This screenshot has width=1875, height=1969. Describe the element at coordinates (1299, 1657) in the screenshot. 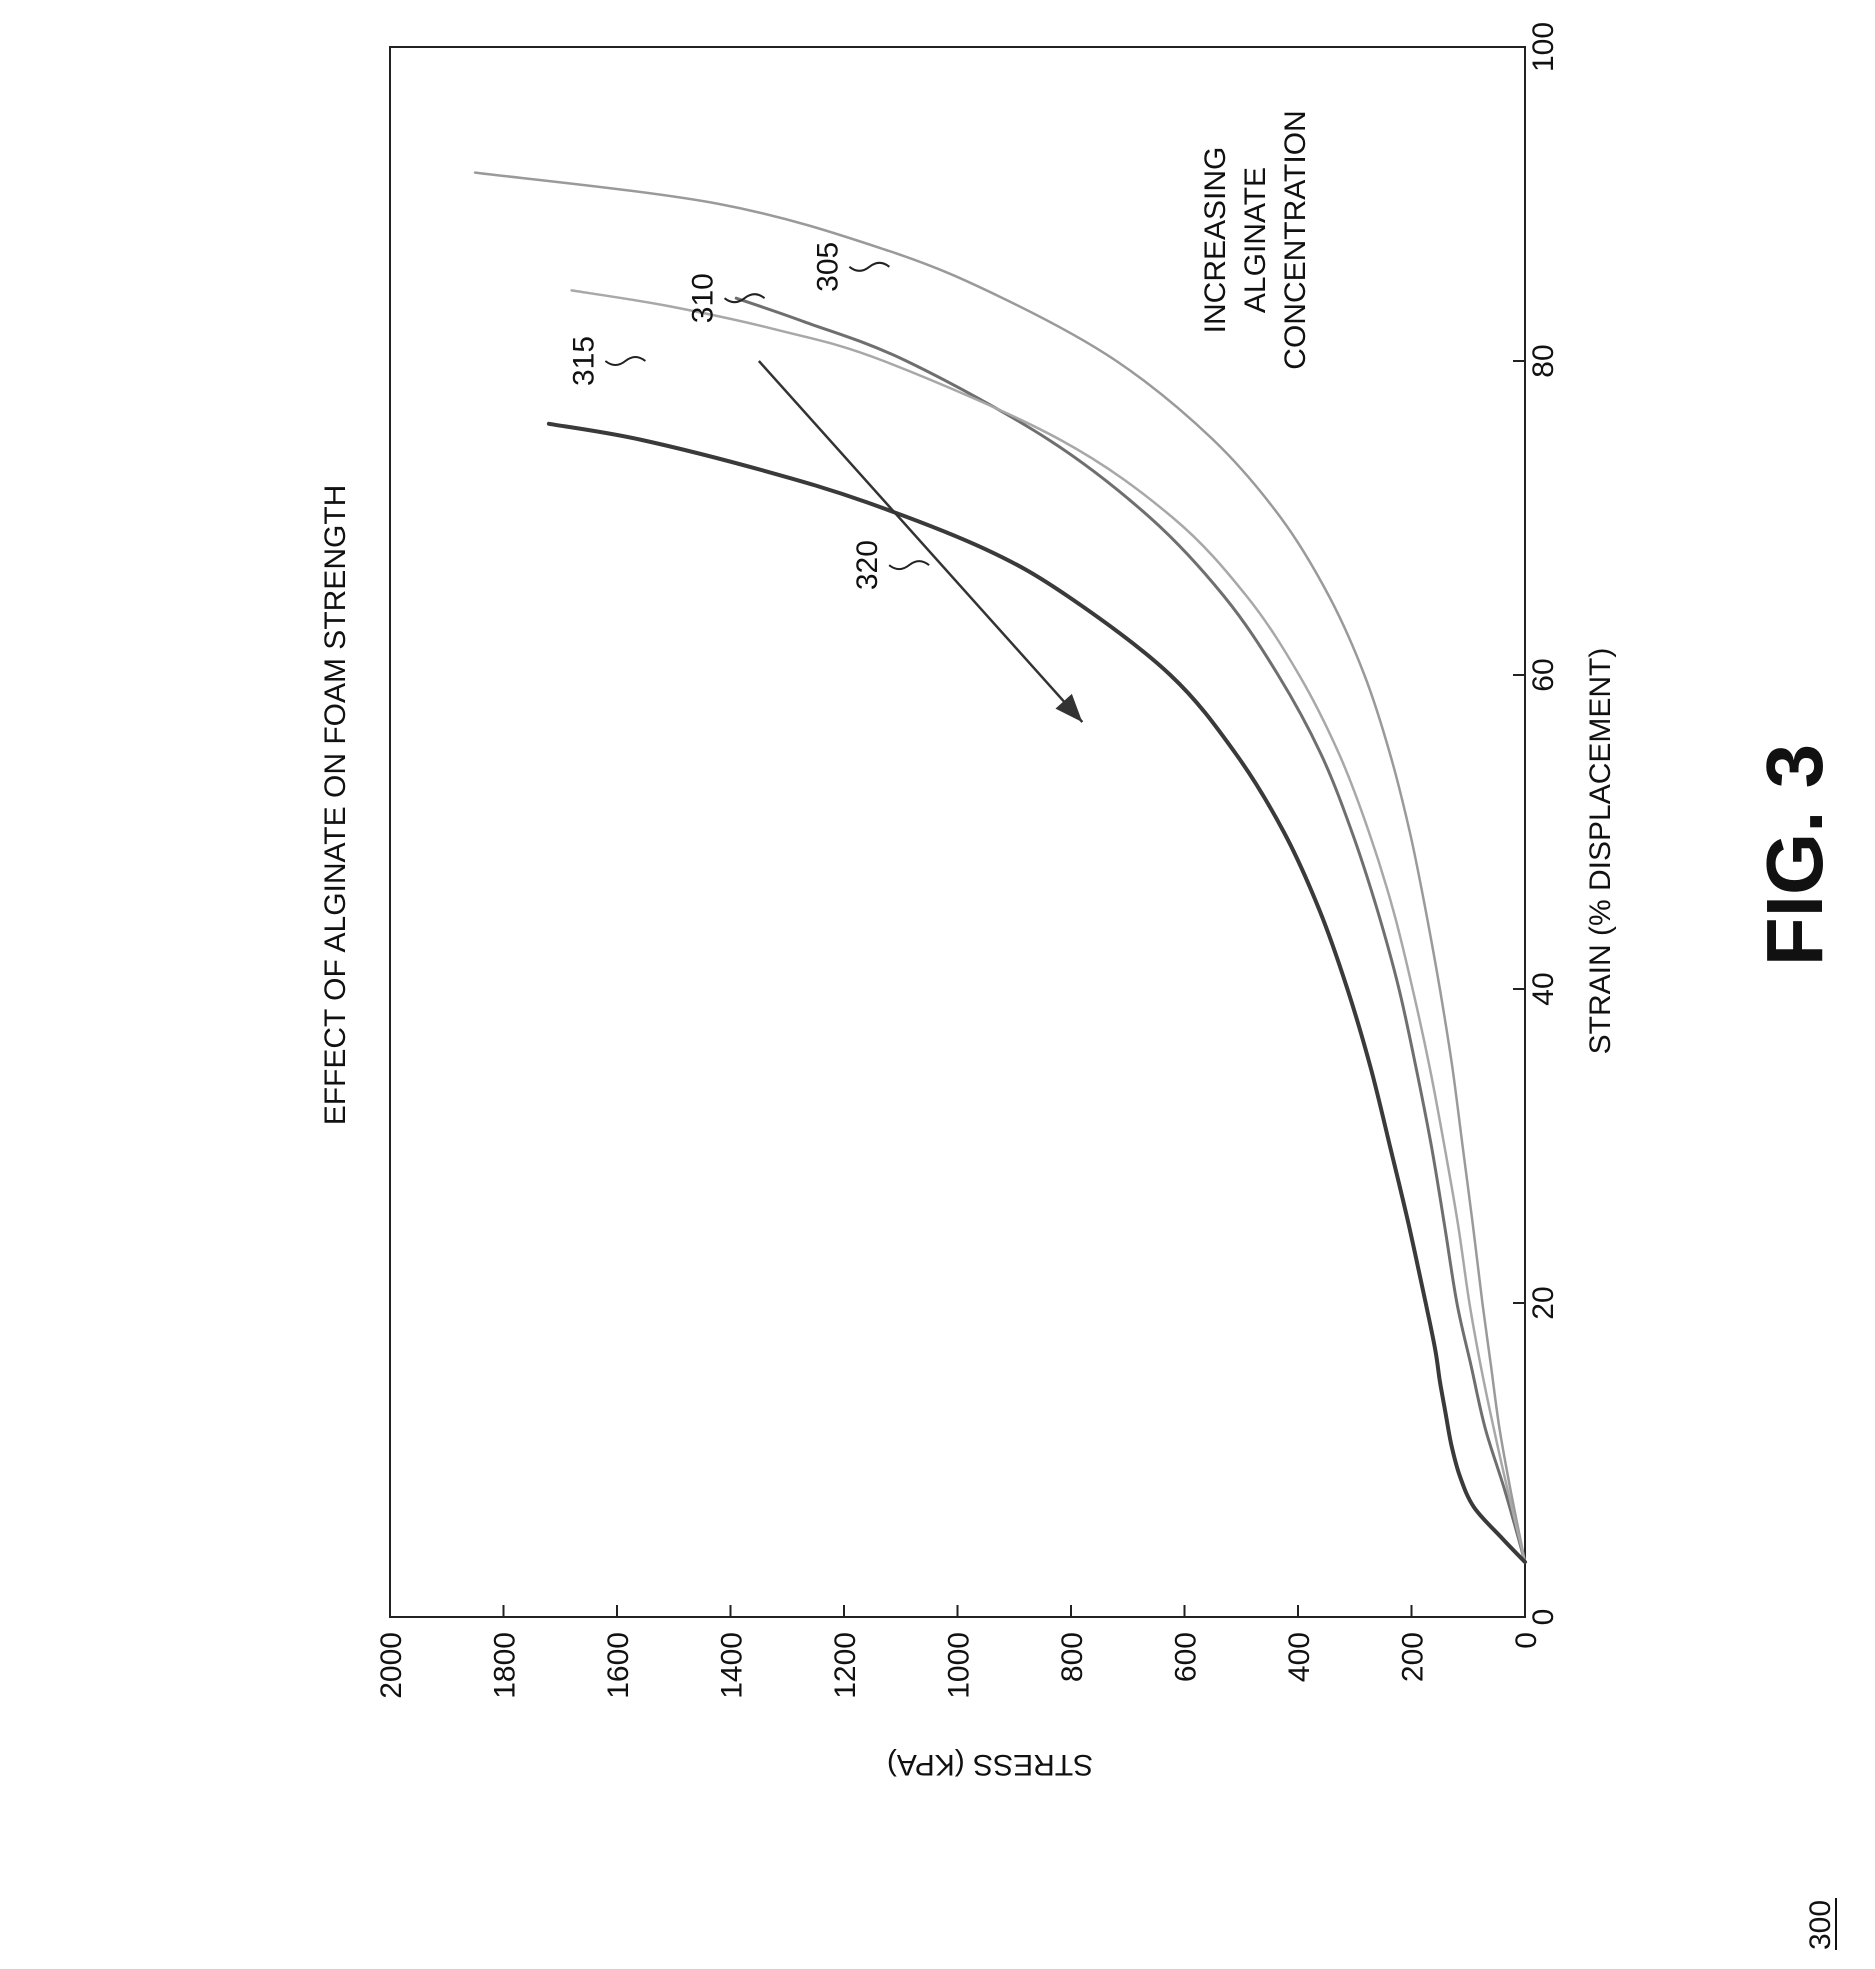

I see `y-tick-label: 400` at that location.